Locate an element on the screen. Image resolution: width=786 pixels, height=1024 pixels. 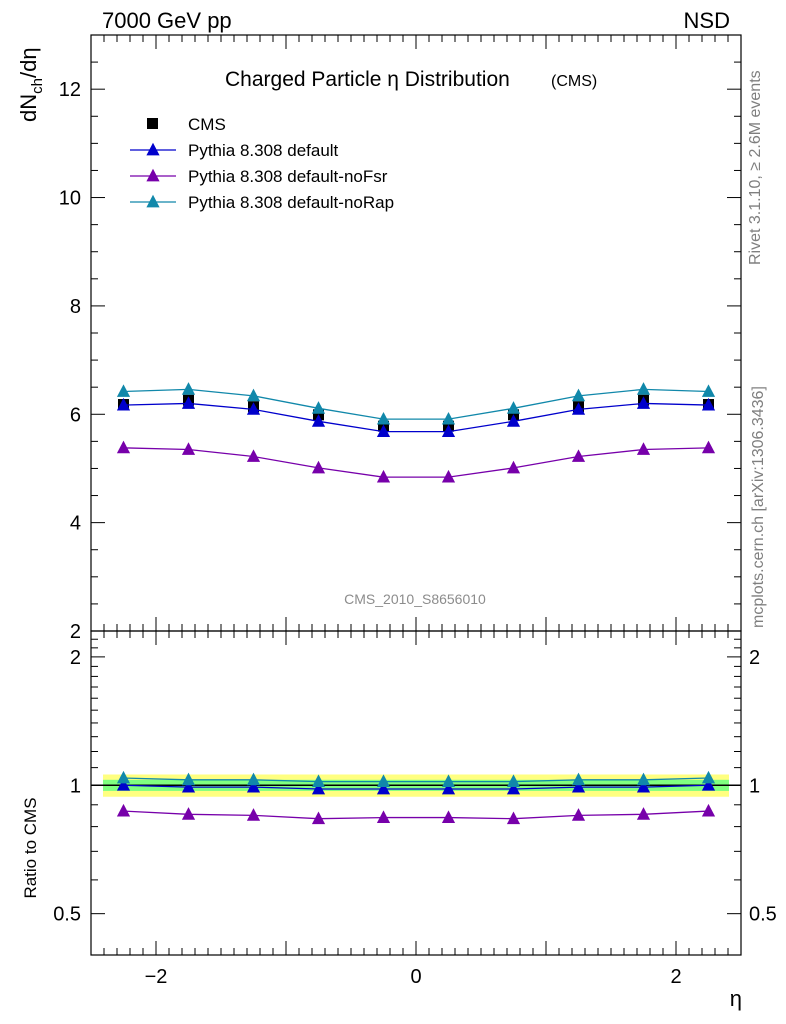
ratio-ytick-label: 1 is located at coordinates (75, 786).